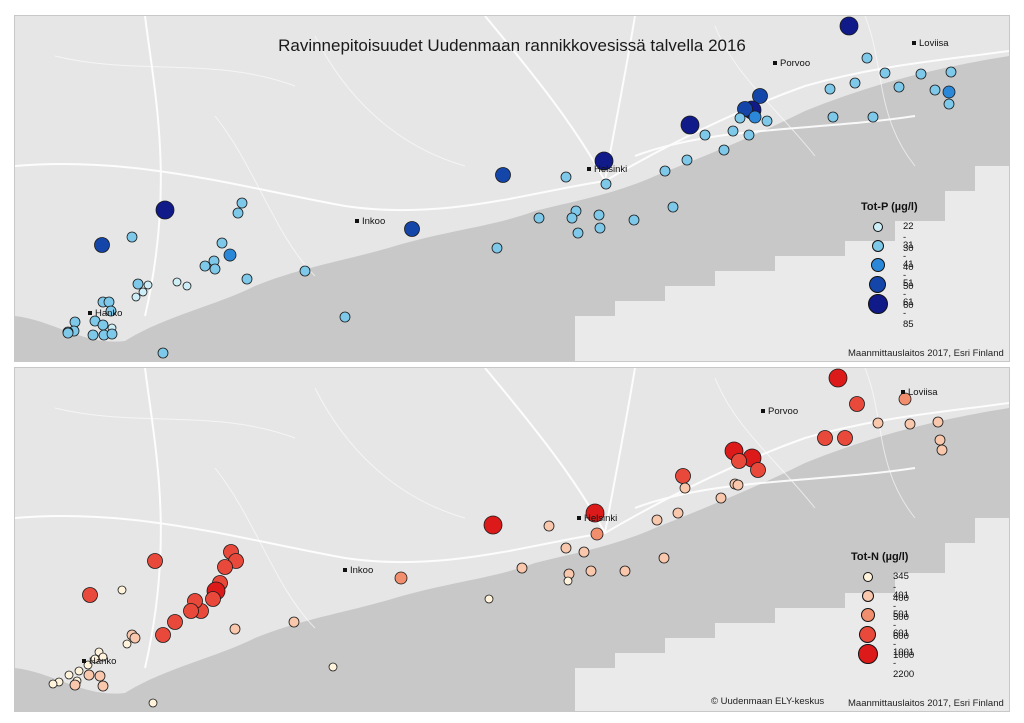 The image size is (1024, 723). Describe the element at coordinates (882, 643) in the screenshot. I see `legend-item: 601 - 1000` at that location.